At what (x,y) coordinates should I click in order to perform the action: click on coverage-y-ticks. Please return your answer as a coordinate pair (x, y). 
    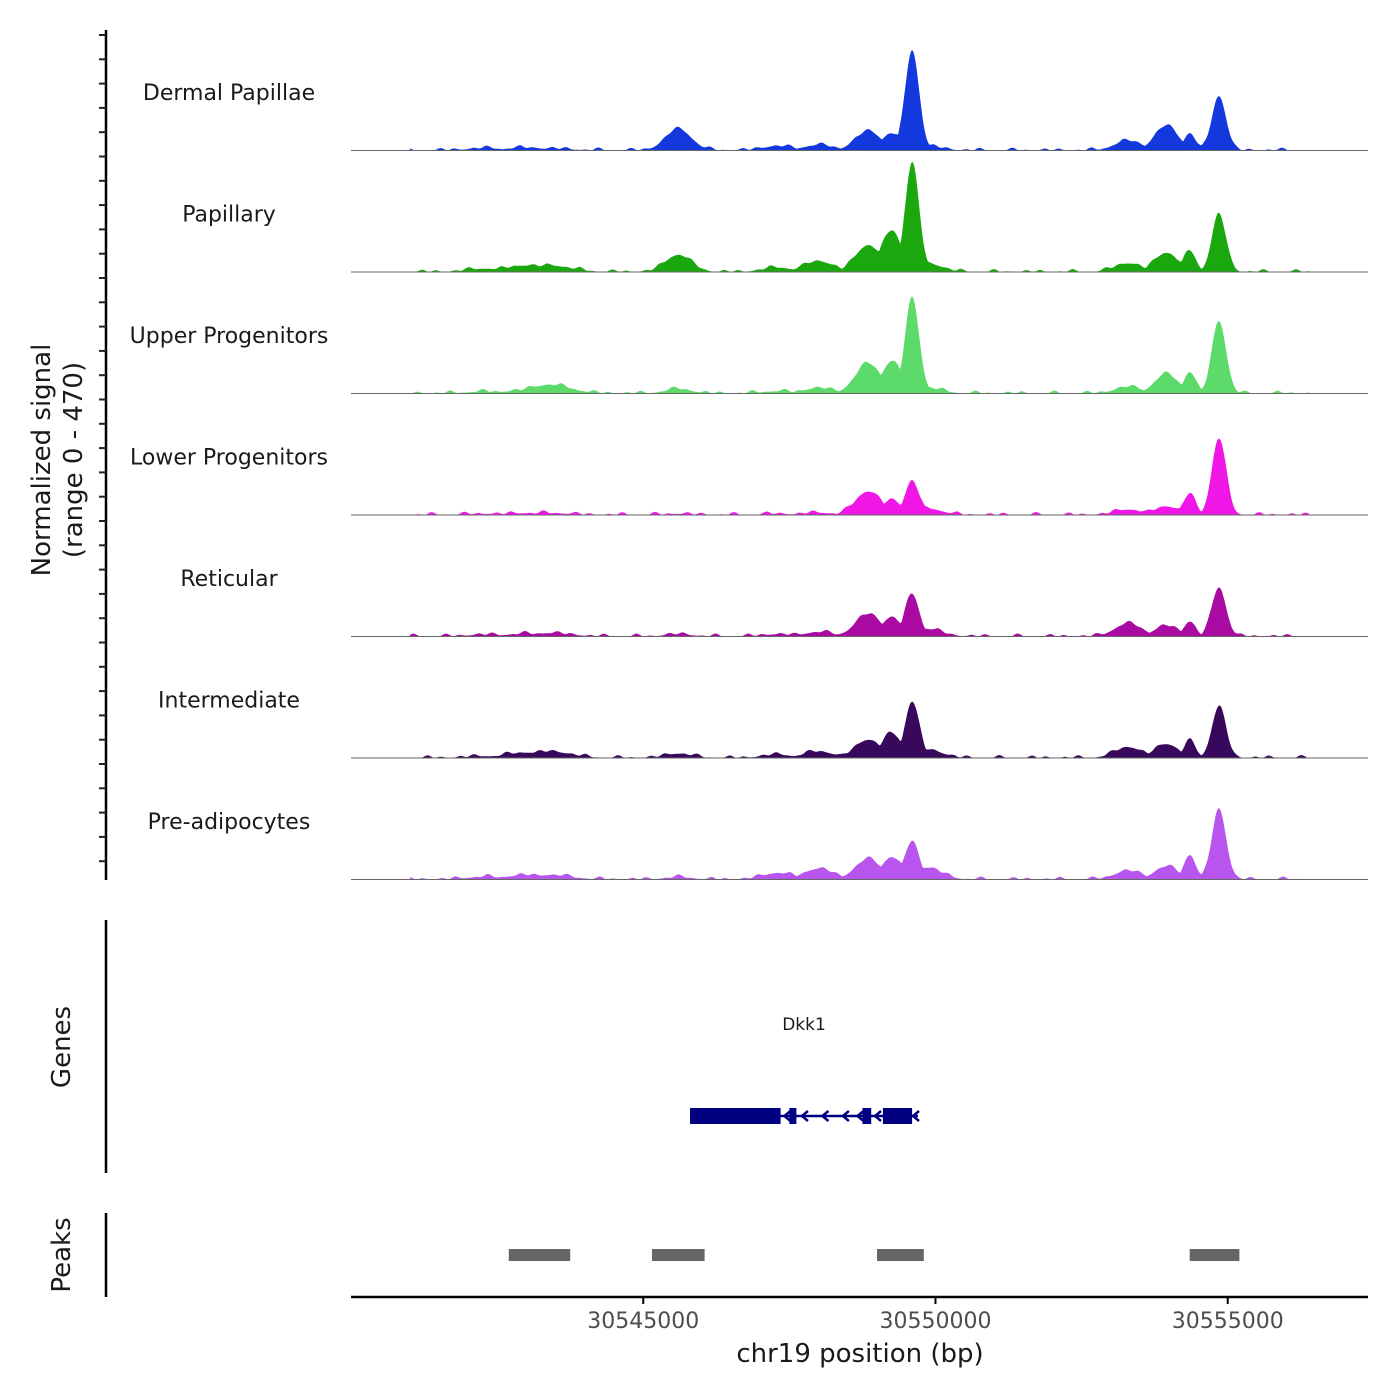
    Looking at the image, I should click on (102, 448).